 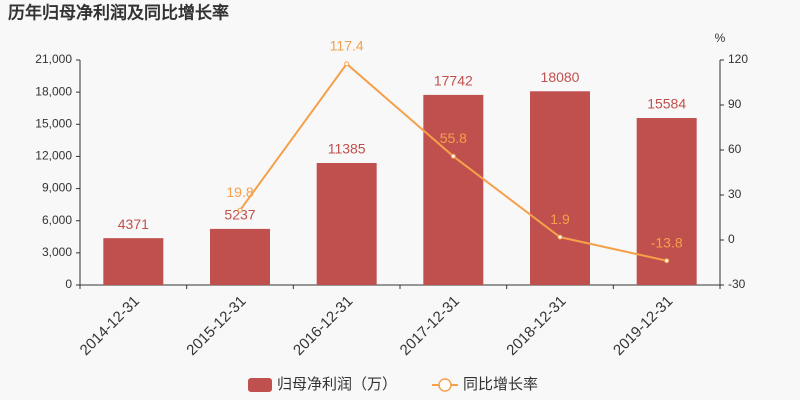 What do you see at coordinates (735, 104) in the screenshot?
I see `y2-tick-label: 90` at bounding box center [735, 104].